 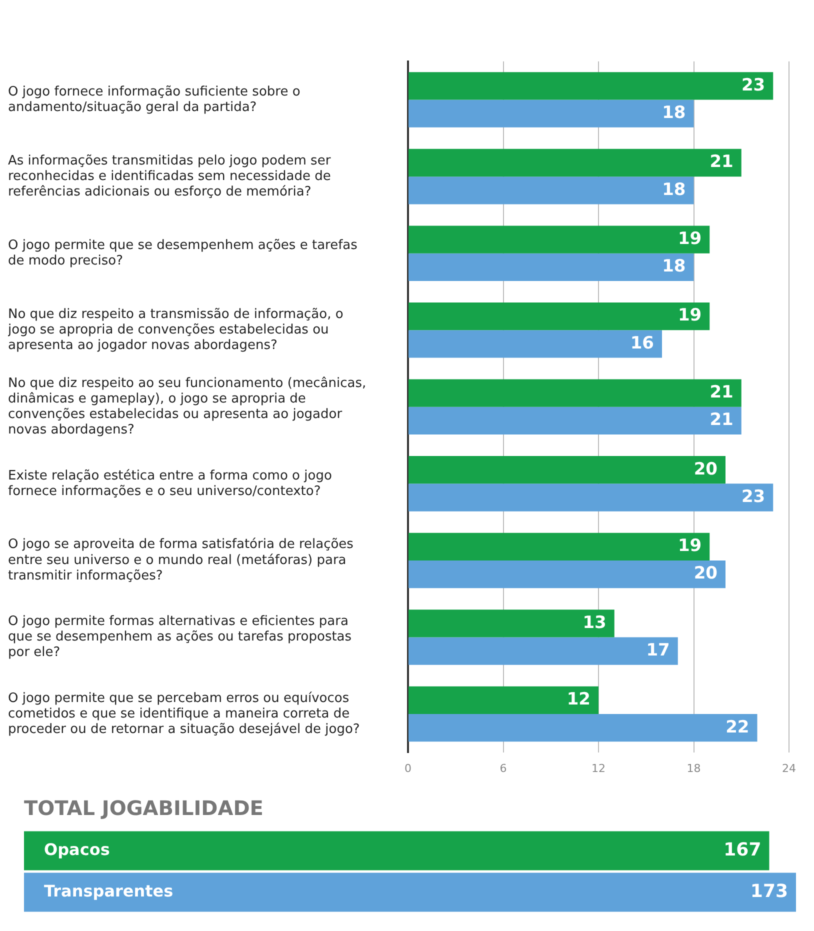 What do you see at coordinates (594, 622) in the screenshot?
I see `data-label: 13` at bounding box center [594, 622].